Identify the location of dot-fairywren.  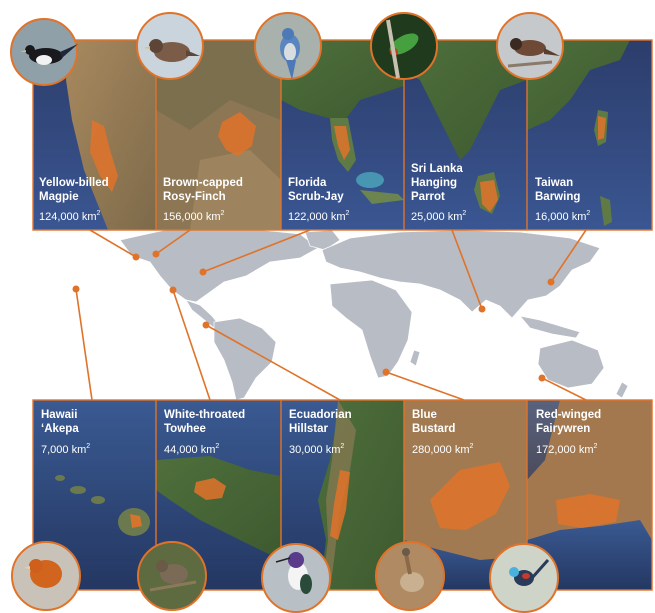
(542, 378).